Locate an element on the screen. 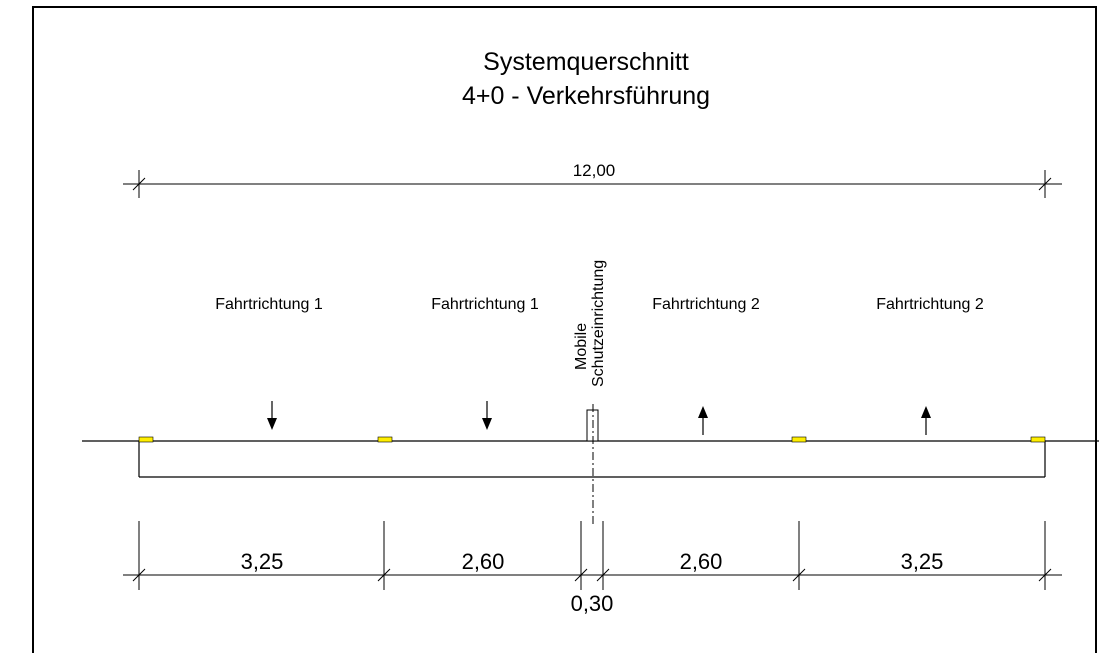 This screenshot has width=1099, height=653. overall-dimension: 12,00 is located at coordinates (592, 179).